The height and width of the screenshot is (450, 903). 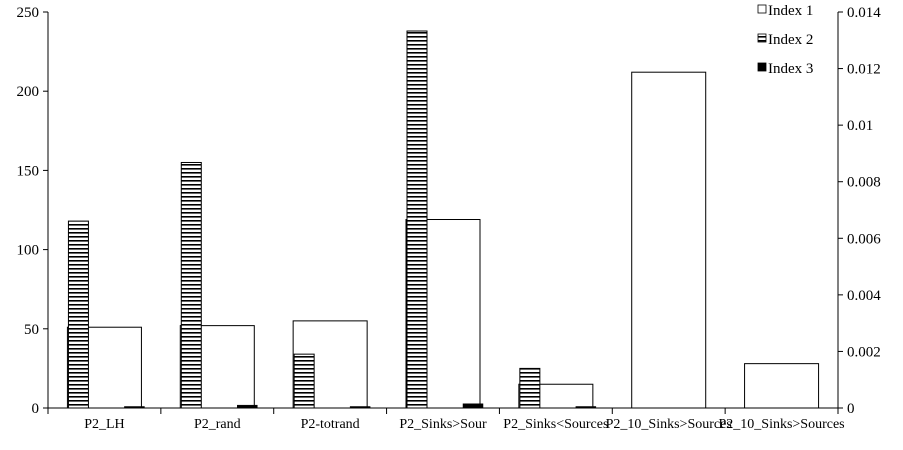 What do you see at coordinates (28, 13) in the screenshot?
I see `left-tick-label: 250` at bounding box center [28, 13].